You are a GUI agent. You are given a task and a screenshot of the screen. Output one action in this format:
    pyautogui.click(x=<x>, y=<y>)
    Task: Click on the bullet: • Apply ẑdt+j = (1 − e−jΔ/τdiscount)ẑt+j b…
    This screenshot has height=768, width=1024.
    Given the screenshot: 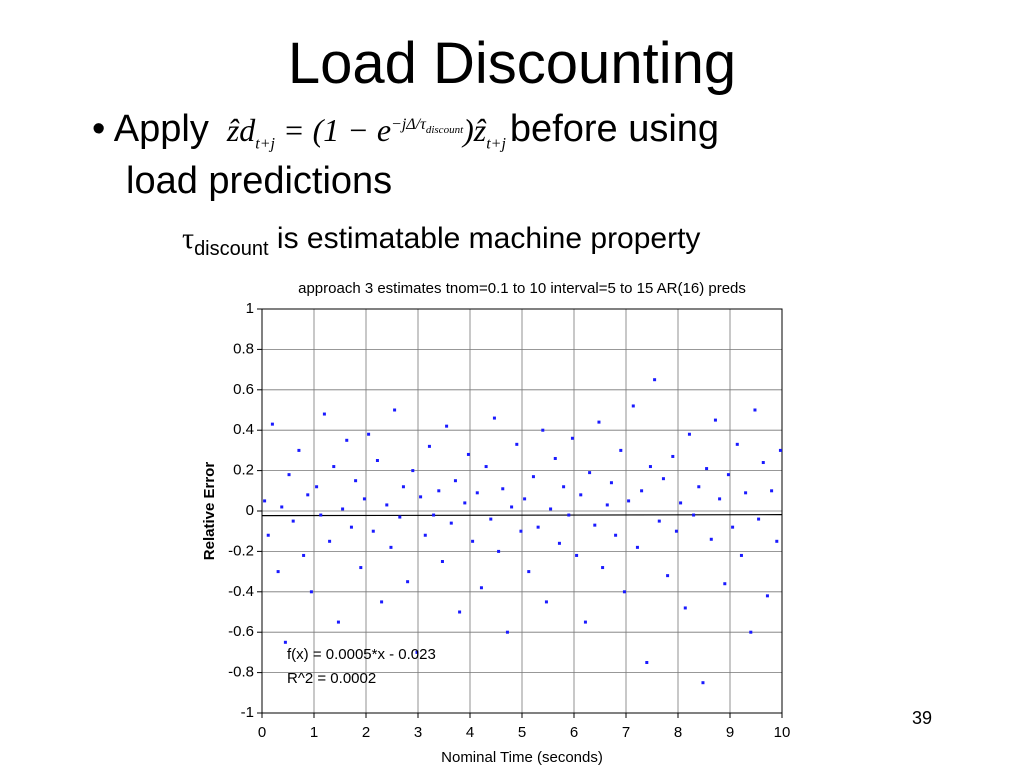 What is the action you would take?
    pyautogui.click(x=405, y=130)
    